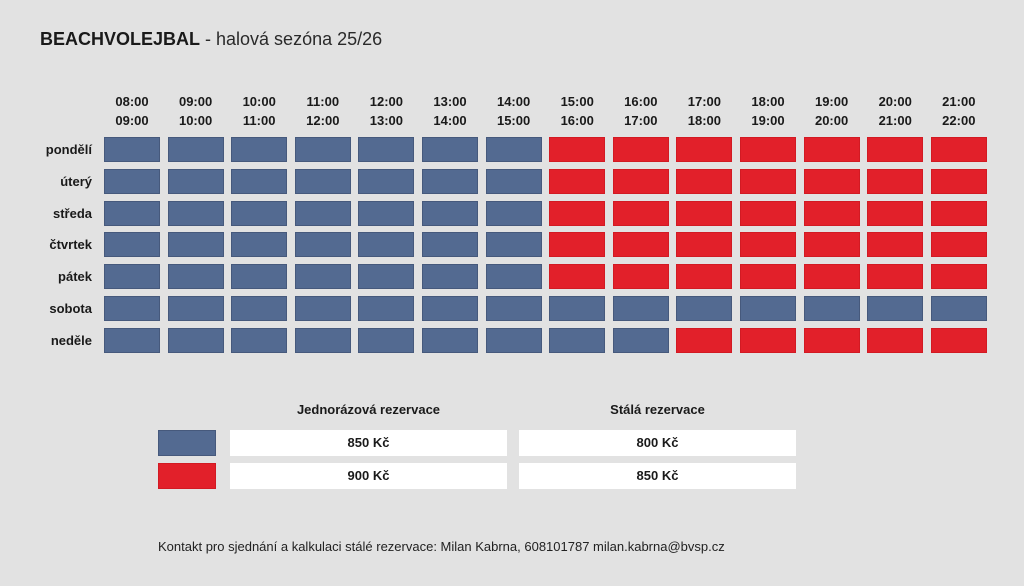  What do you see at coordinates (132, 111) in the screenshot?
I see `hour-header: 08:00 09:00` at bounding box center [132, 111].